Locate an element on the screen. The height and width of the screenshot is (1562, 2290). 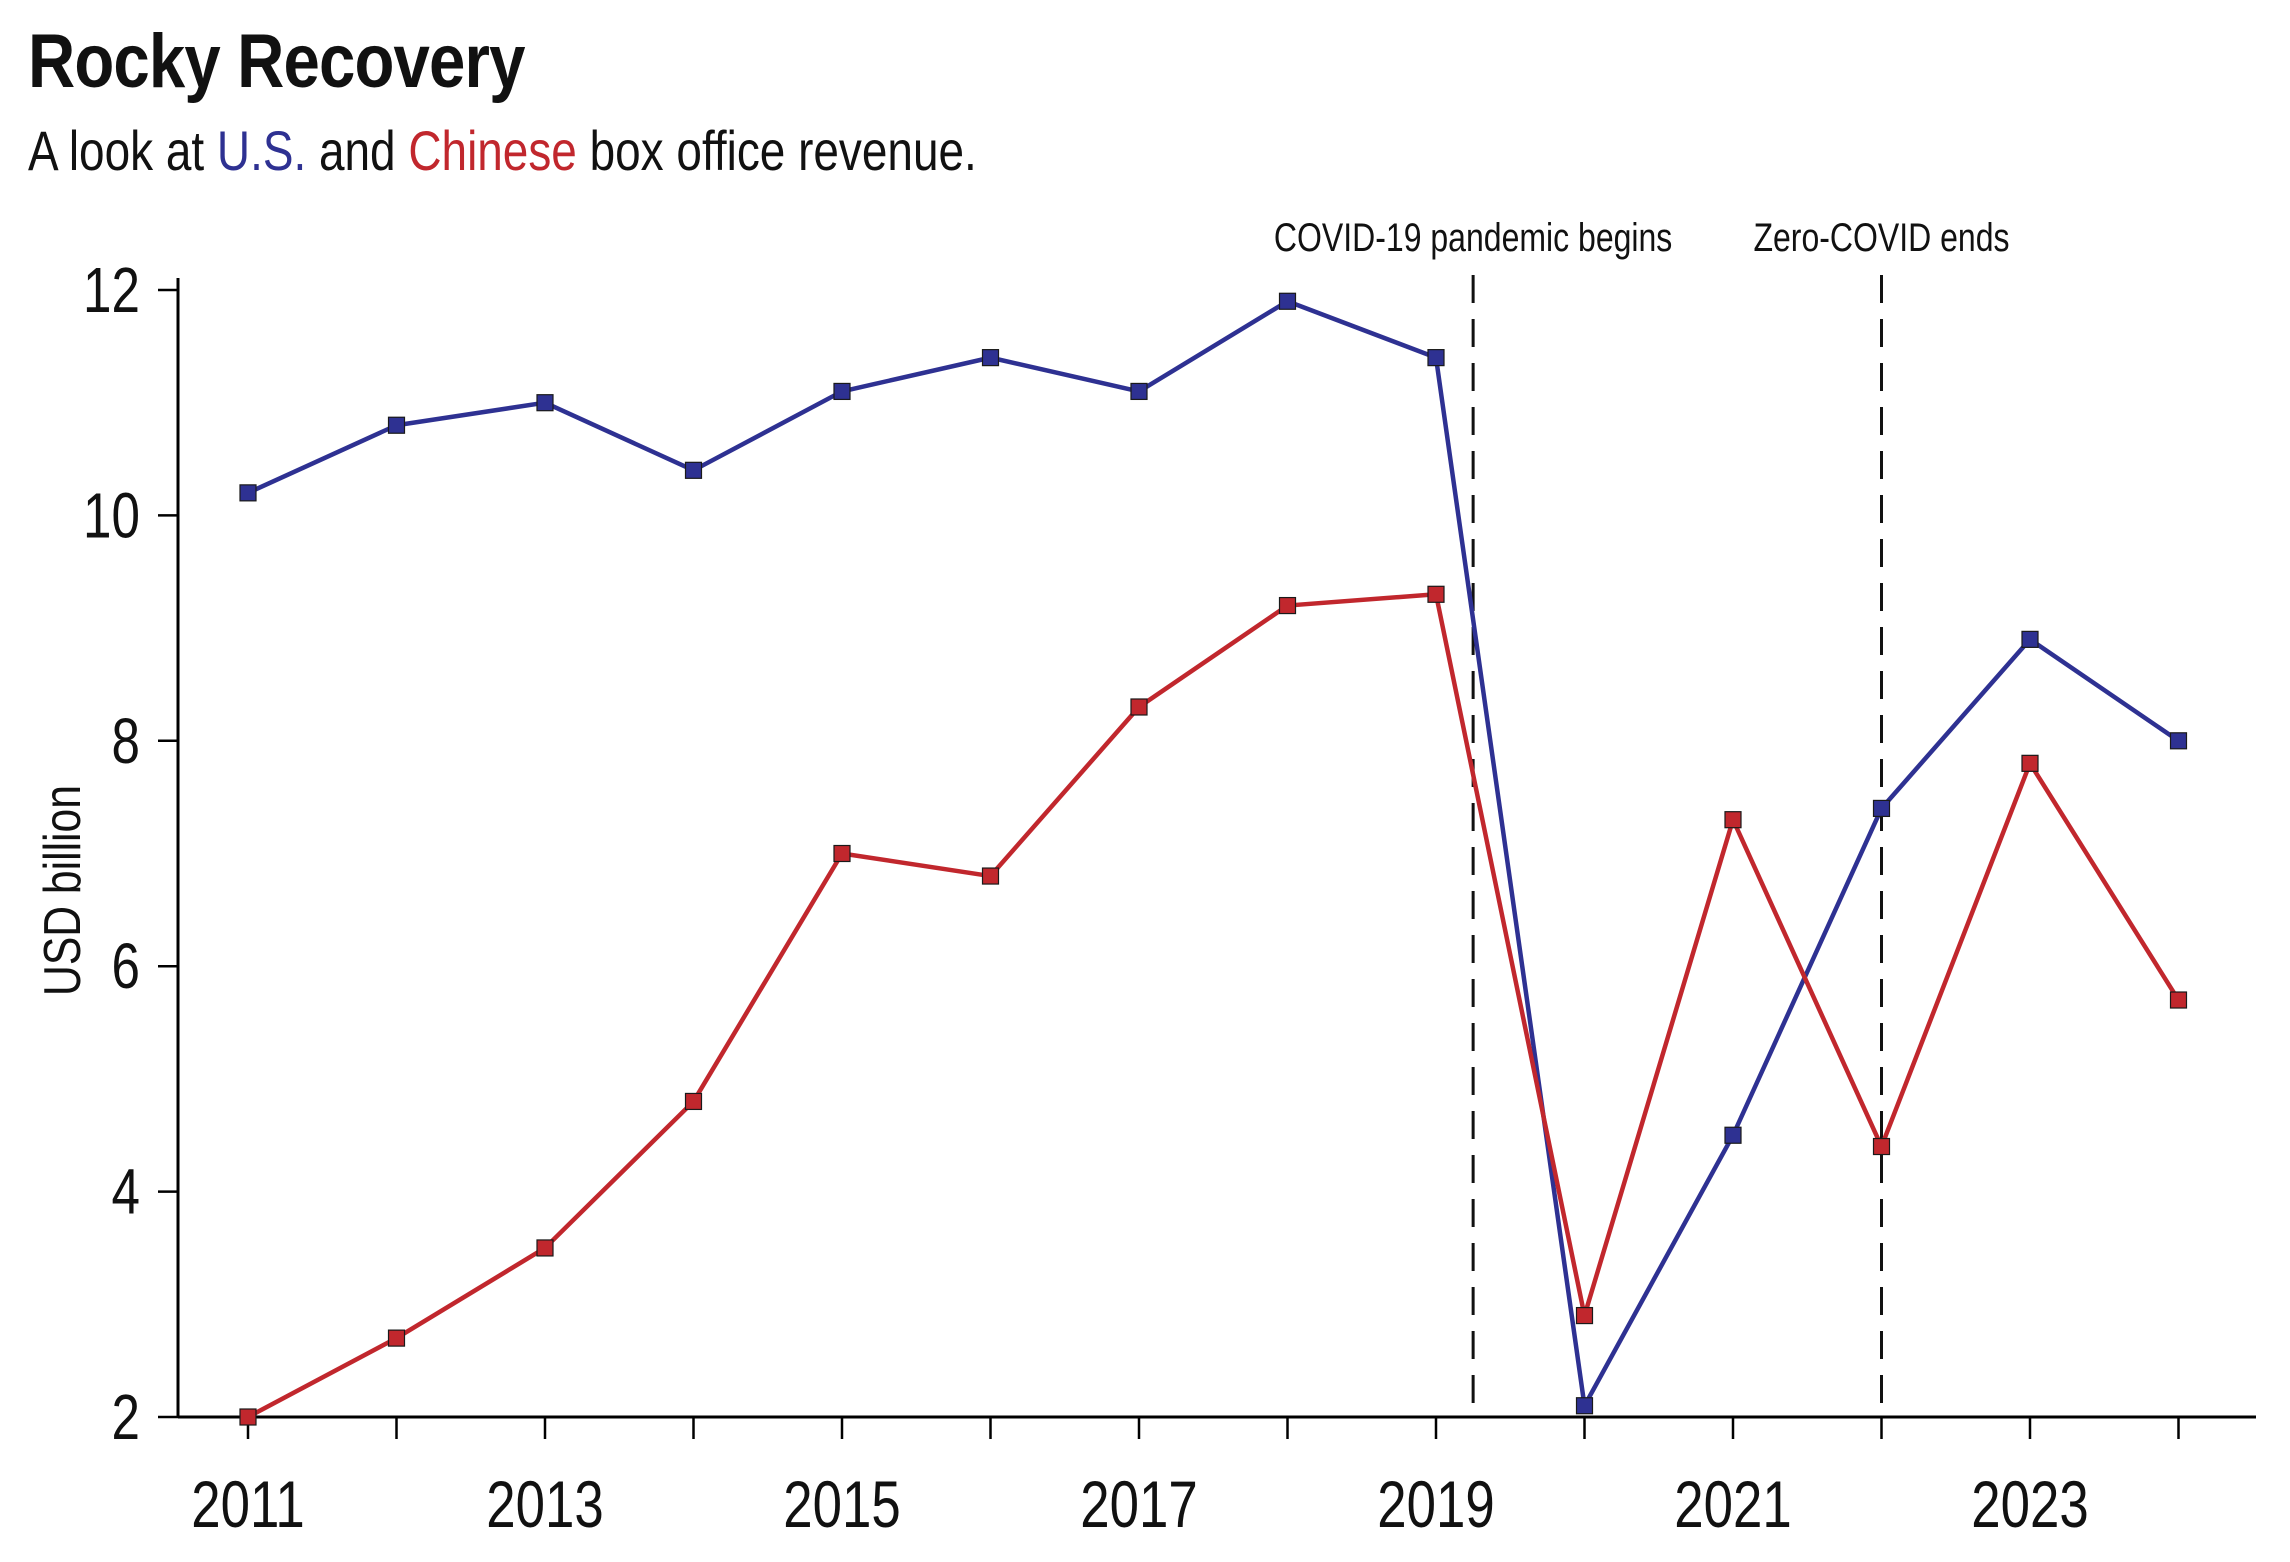
subtitle-text-post: box office revenue. is located at coordinates (776, 150).